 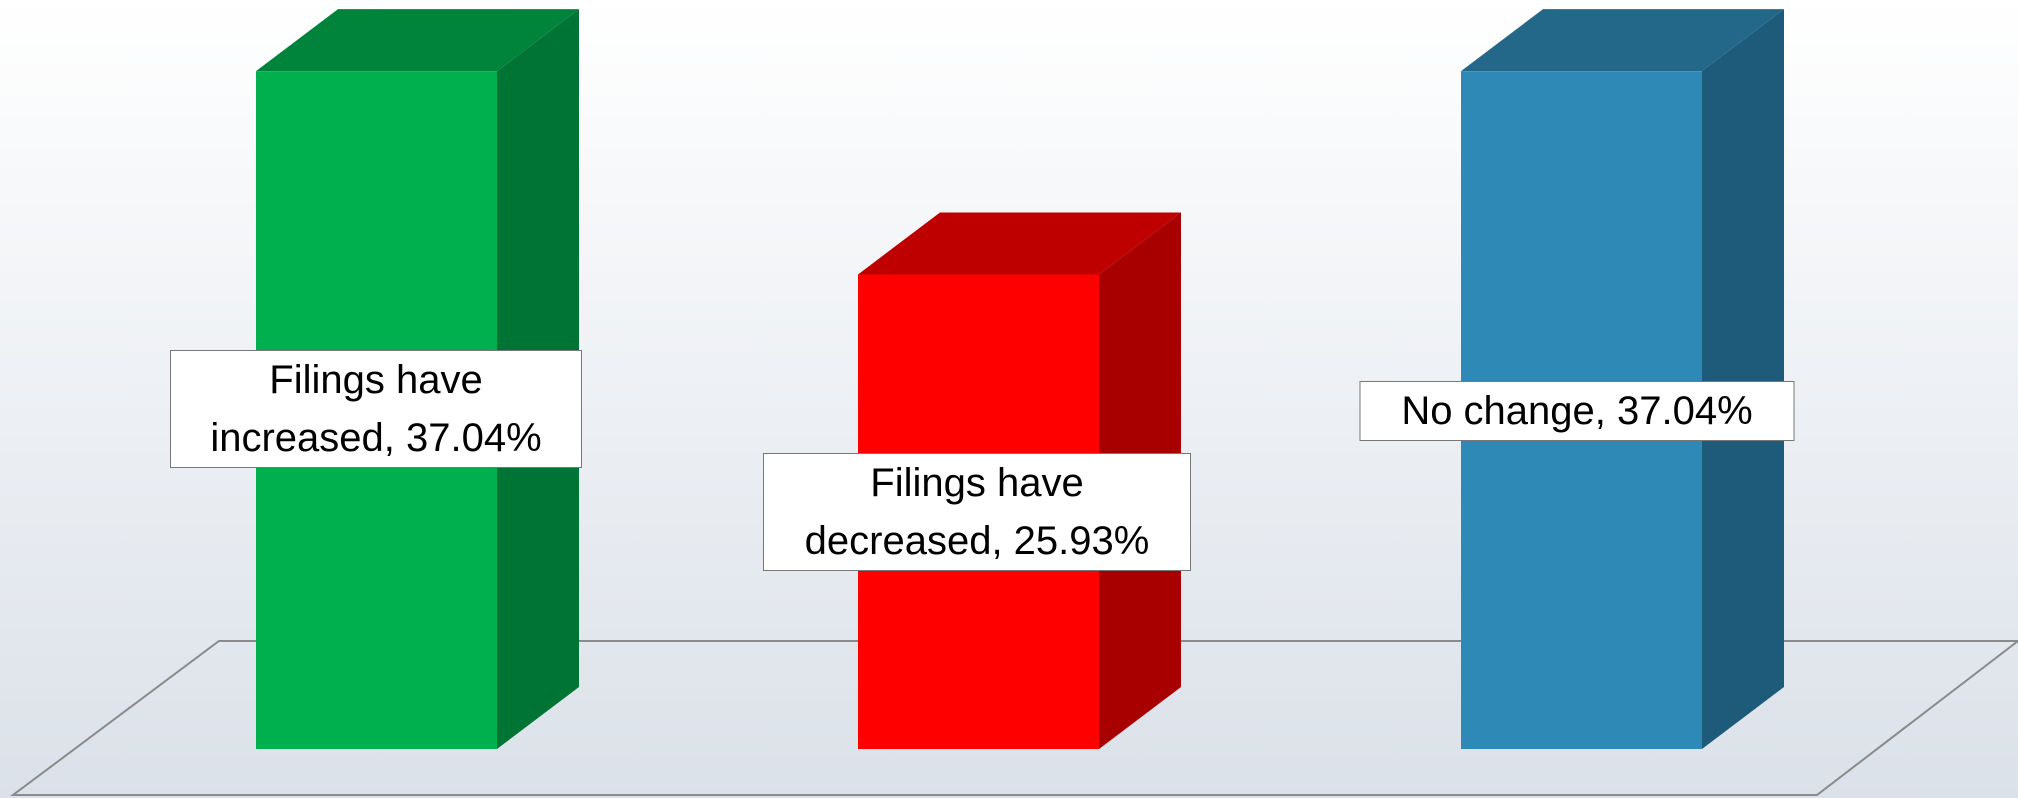 I want to click on bar-side, so click(x=1743, y=379).